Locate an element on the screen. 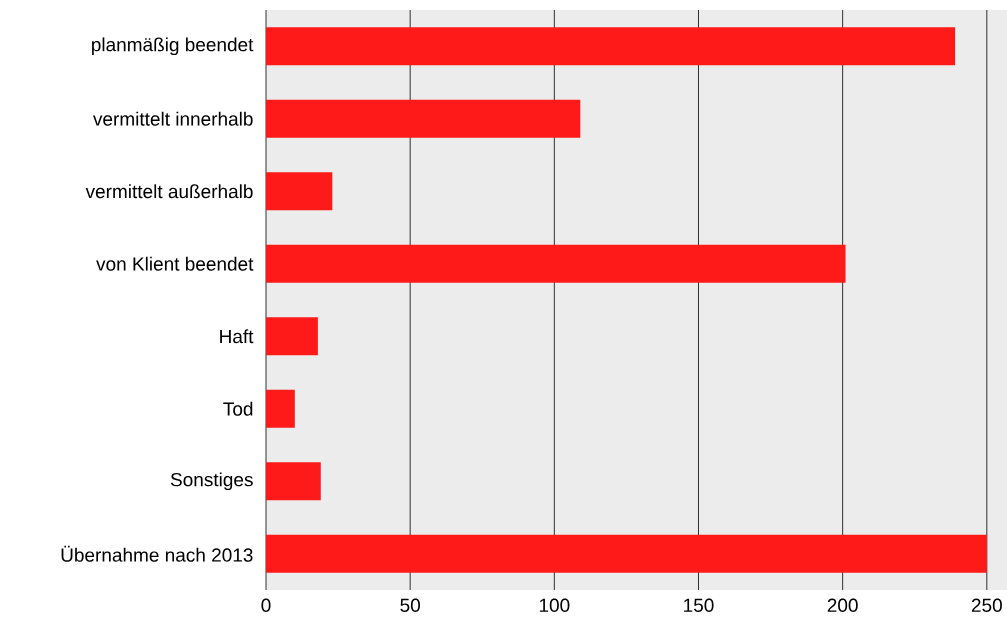 This screenshot has width=1007, height=623. x-tick-label: 0 is located at coordinates (266, 605).